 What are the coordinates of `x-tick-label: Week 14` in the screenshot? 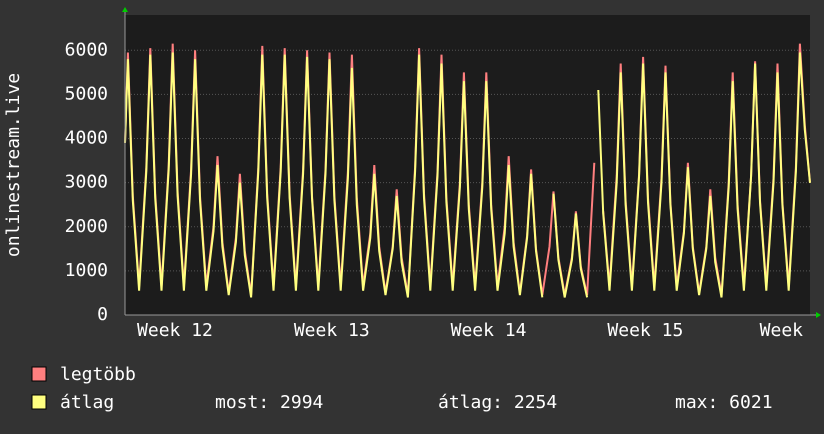 It's located at (489, 330).